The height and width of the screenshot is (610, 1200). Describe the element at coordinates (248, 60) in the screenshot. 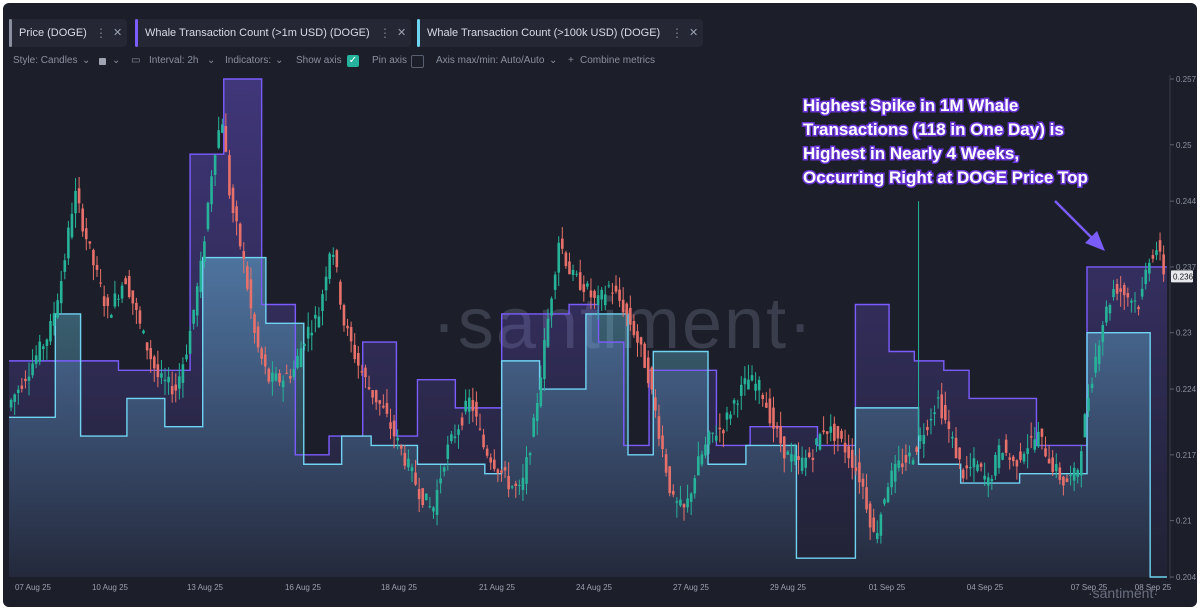

I see `indicators-select: Indicators:` at that location.